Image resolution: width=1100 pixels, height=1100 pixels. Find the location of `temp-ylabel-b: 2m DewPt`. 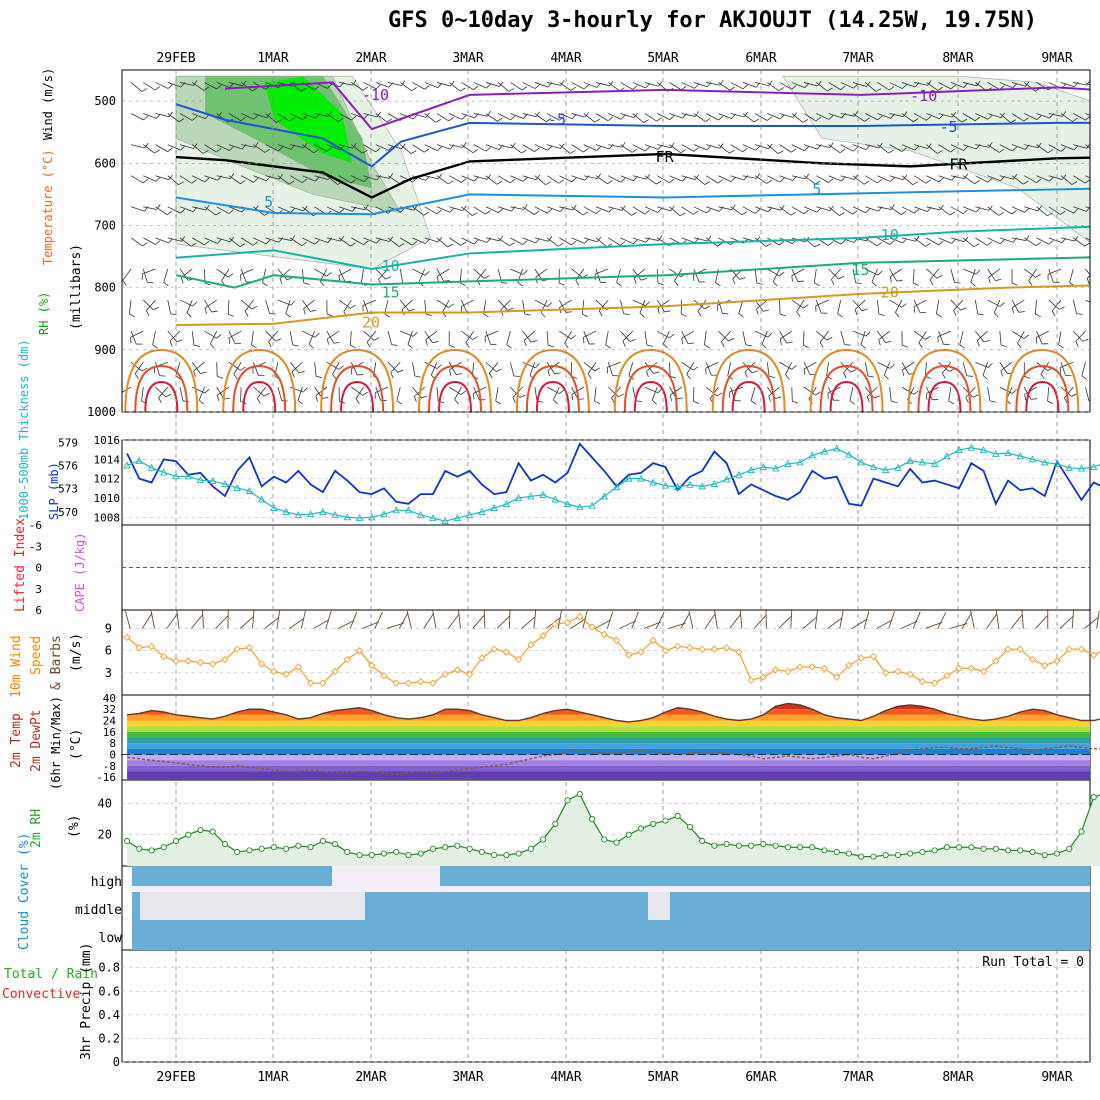

temp-ylabel-b: 2m DewPt is located at coordinates (36, 740).